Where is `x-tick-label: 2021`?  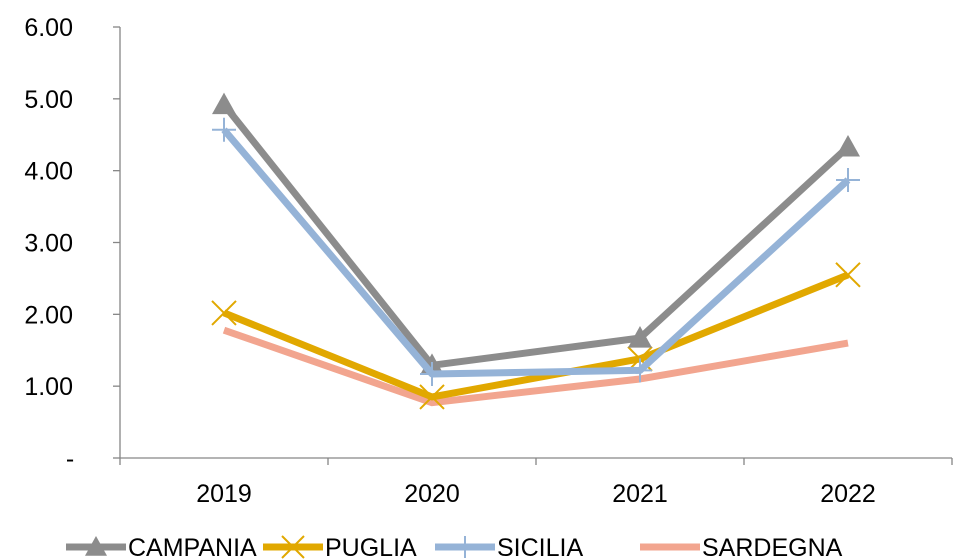 x-tick-label: 2021 is located at coordinates (640, 494).